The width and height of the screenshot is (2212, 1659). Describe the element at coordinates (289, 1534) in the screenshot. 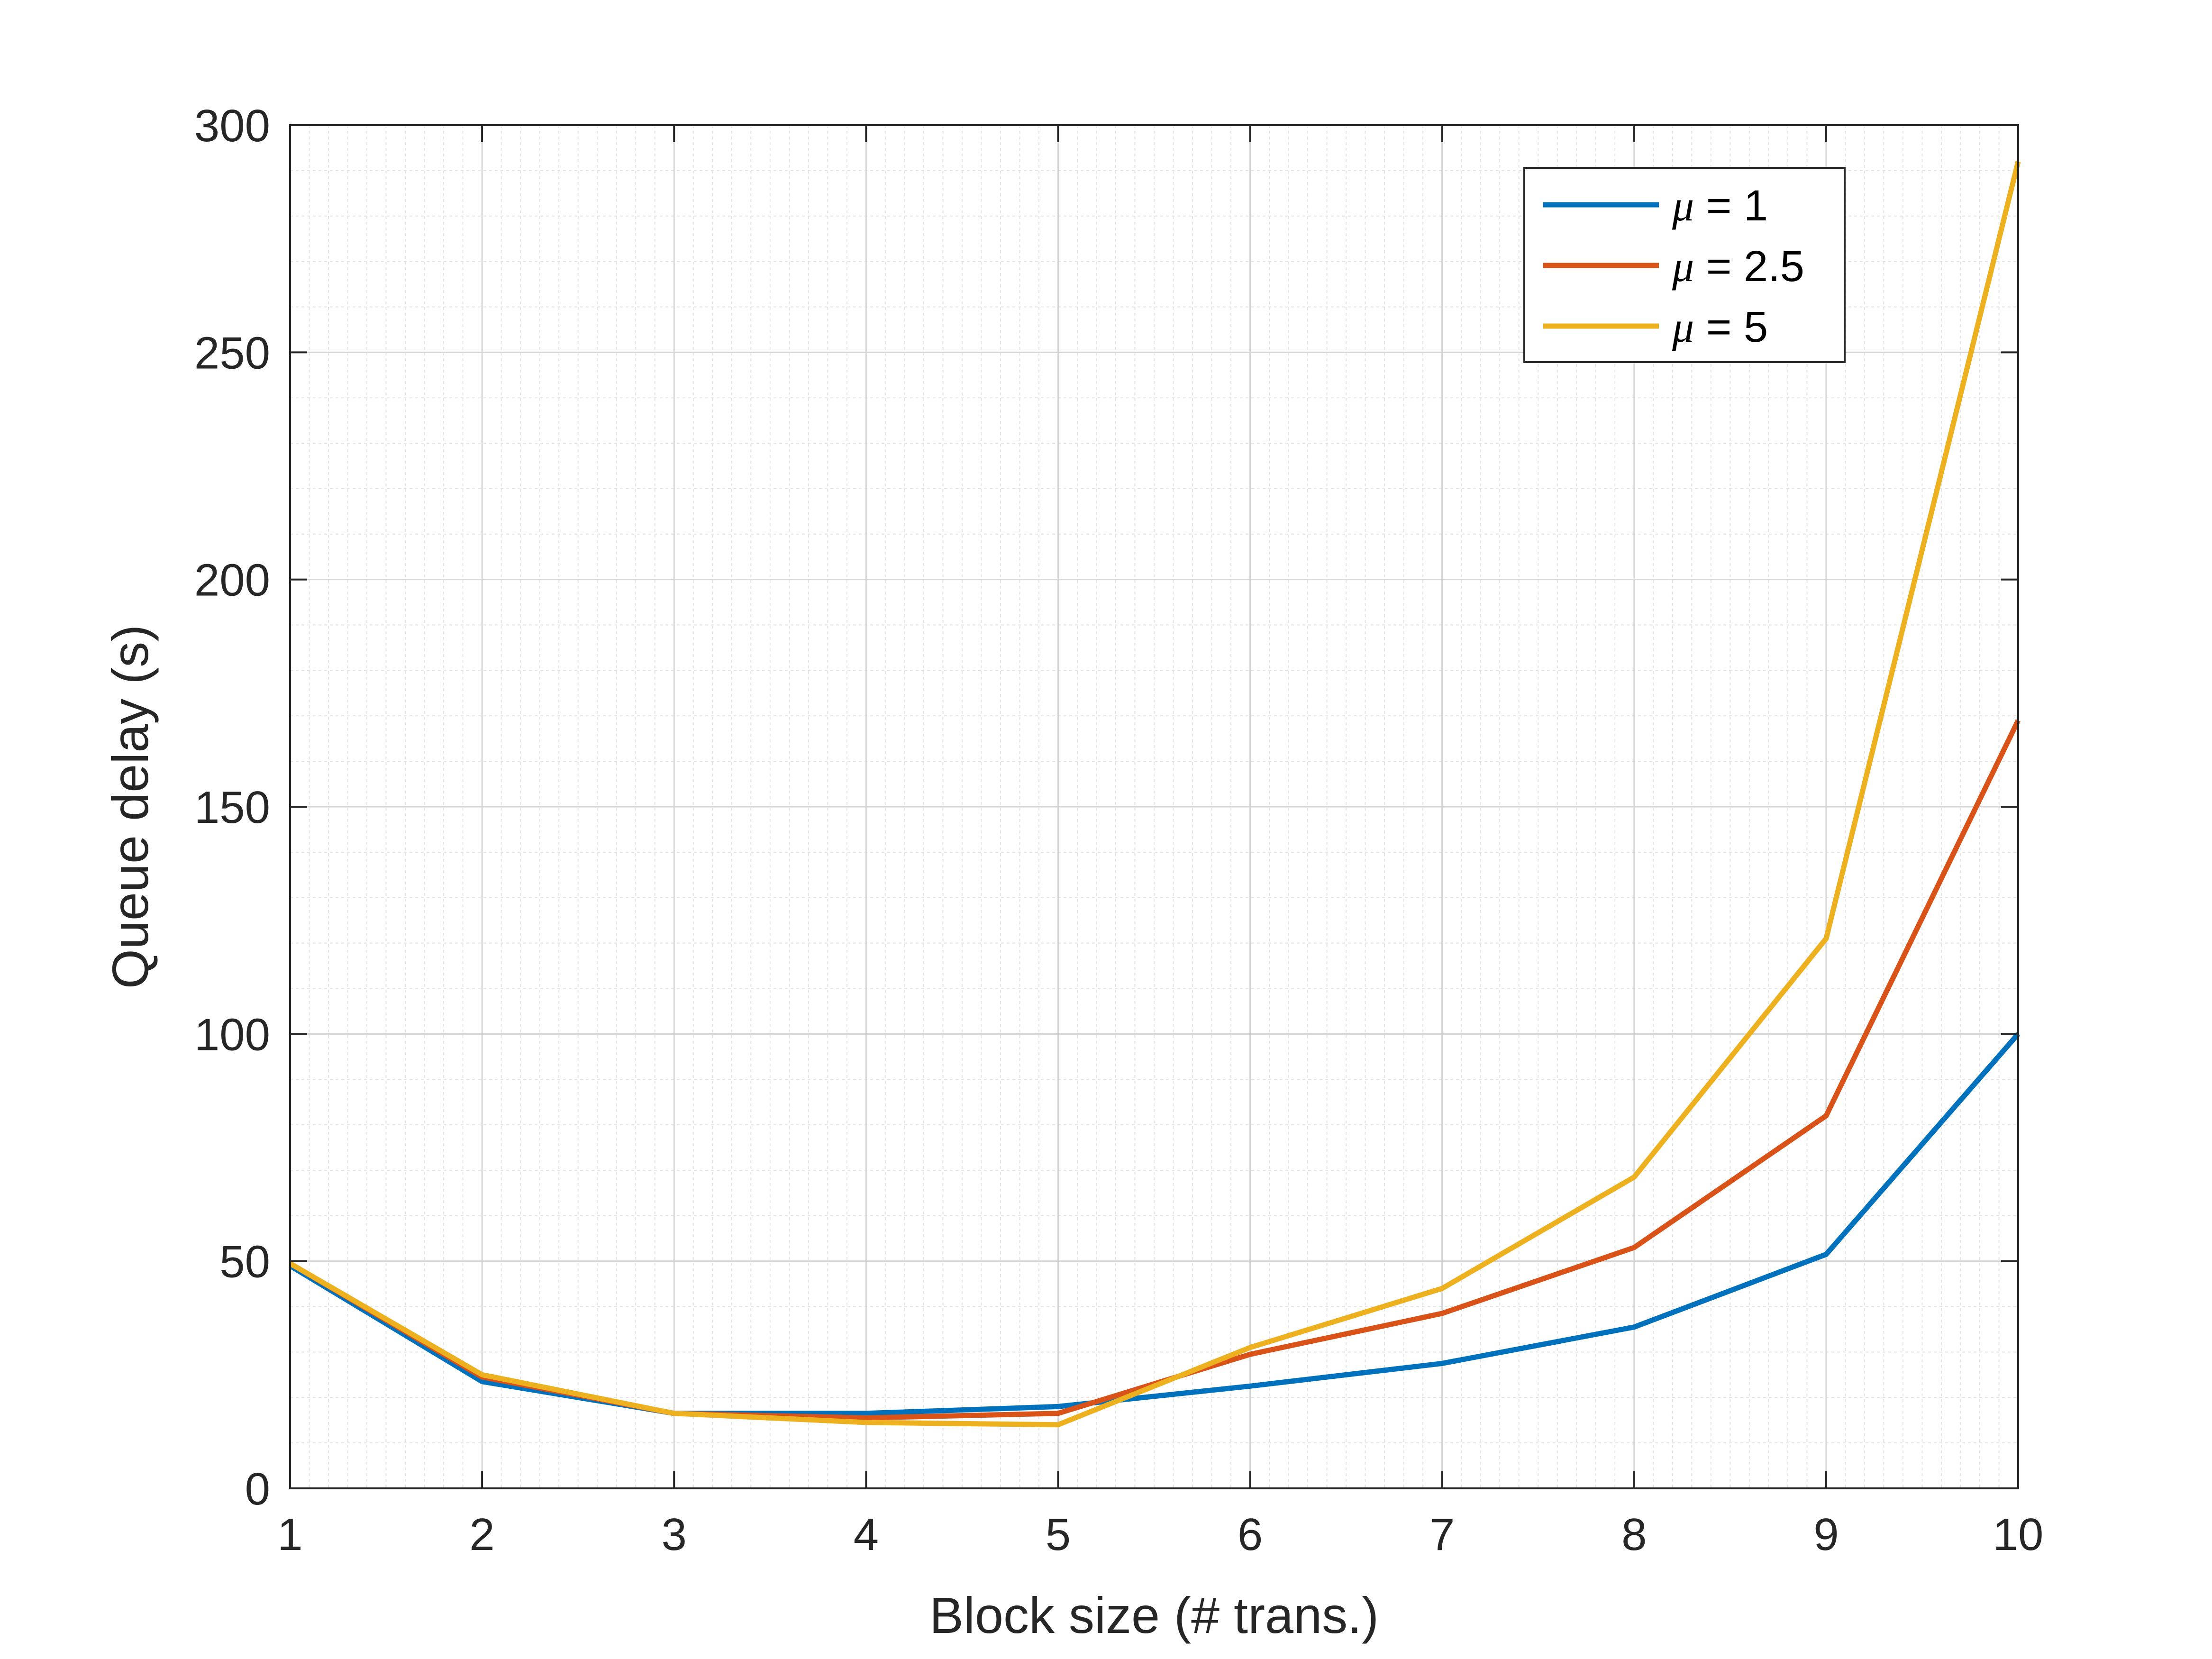

I see `x-tick-label: 1` at that location.